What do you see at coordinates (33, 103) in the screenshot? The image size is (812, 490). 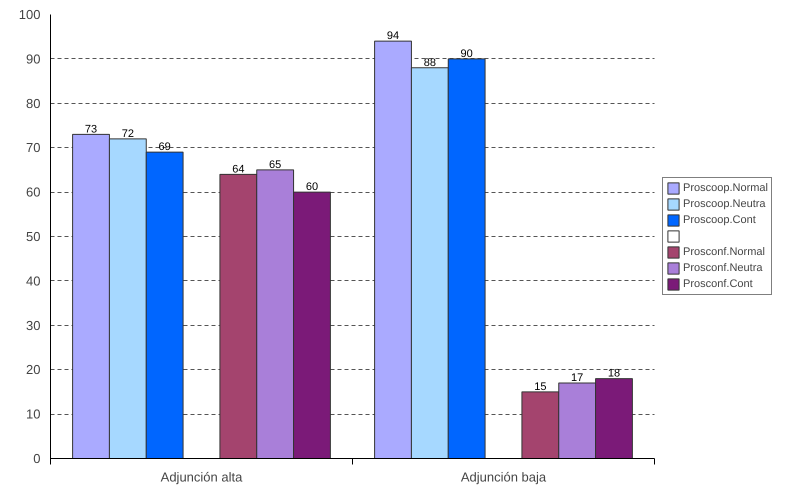 I see `y-tick-label: 80` at bounding box center [33, 103].